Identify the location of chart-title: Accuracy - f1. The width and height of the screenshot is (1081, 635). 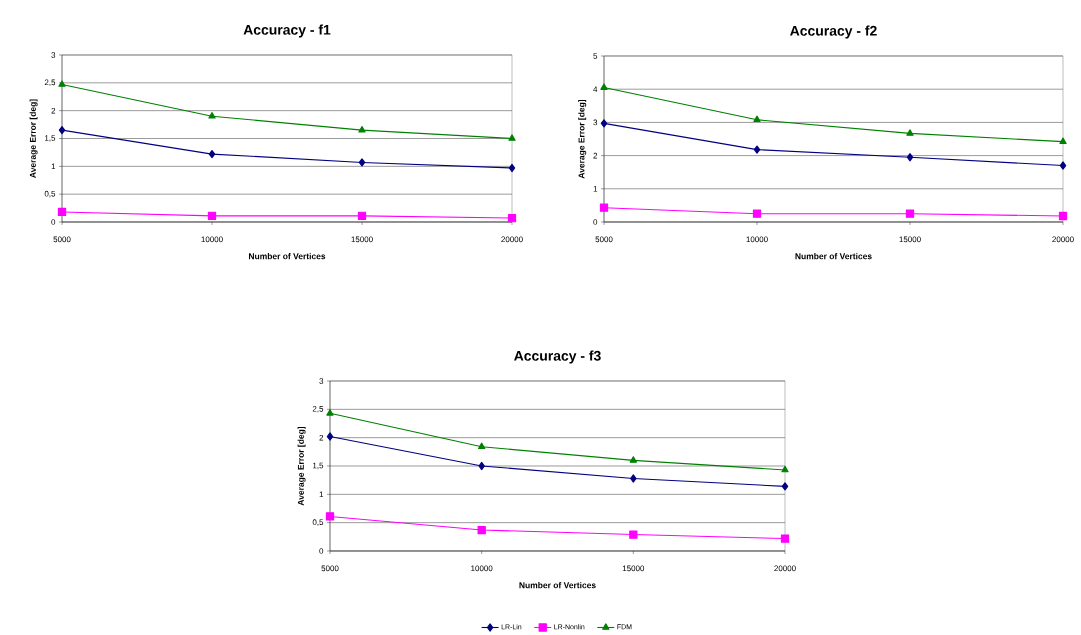
(287, 31).